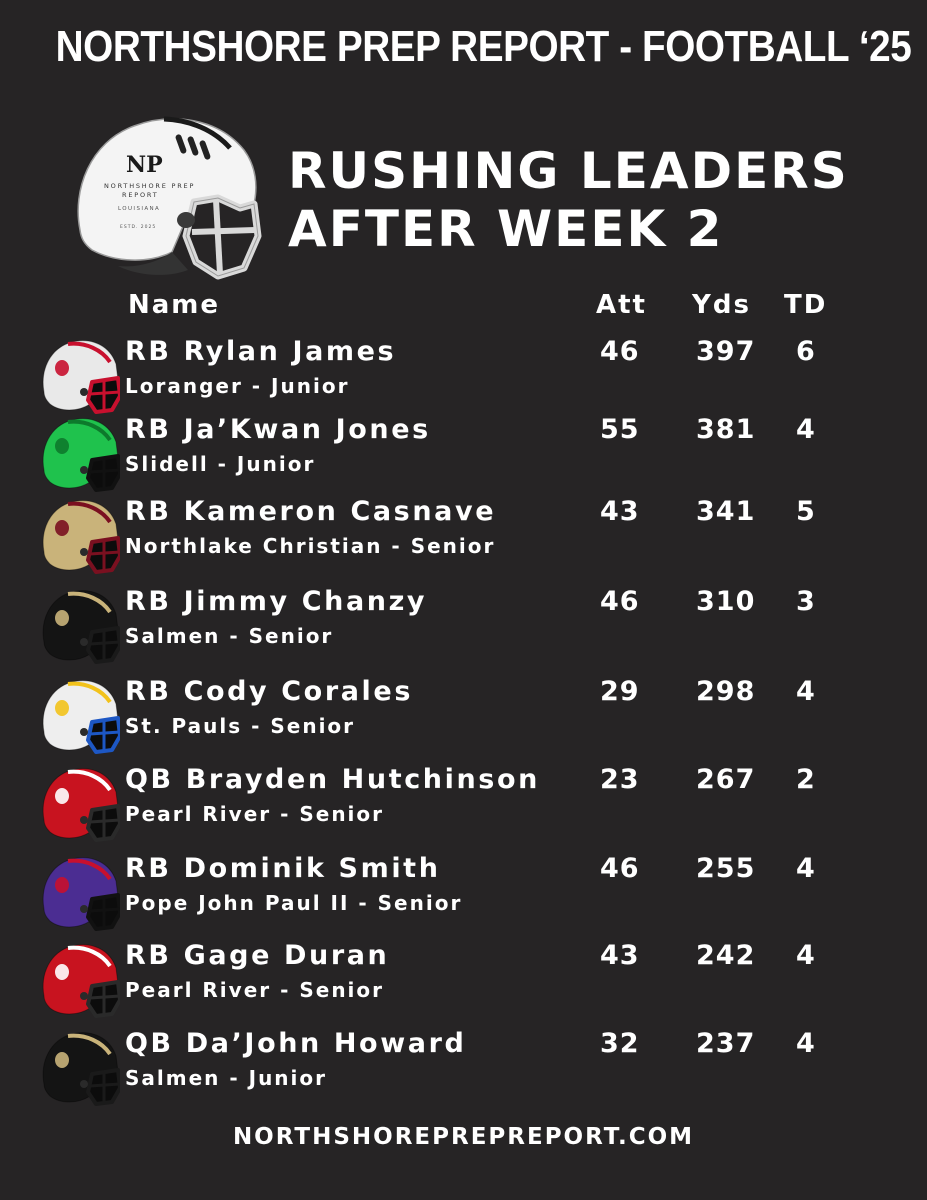 The height and width of the screenshot is (1200, 927). I want to click on stat-yds: 298, so click(726, 691).